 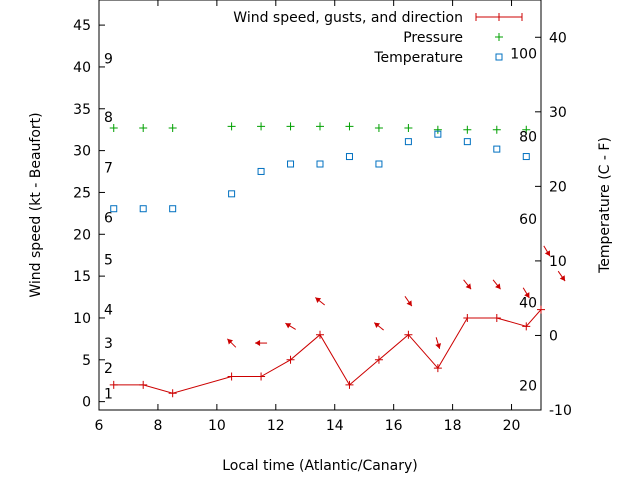 I want to click on y-tick-label: 15, so click(x=82, y=277).